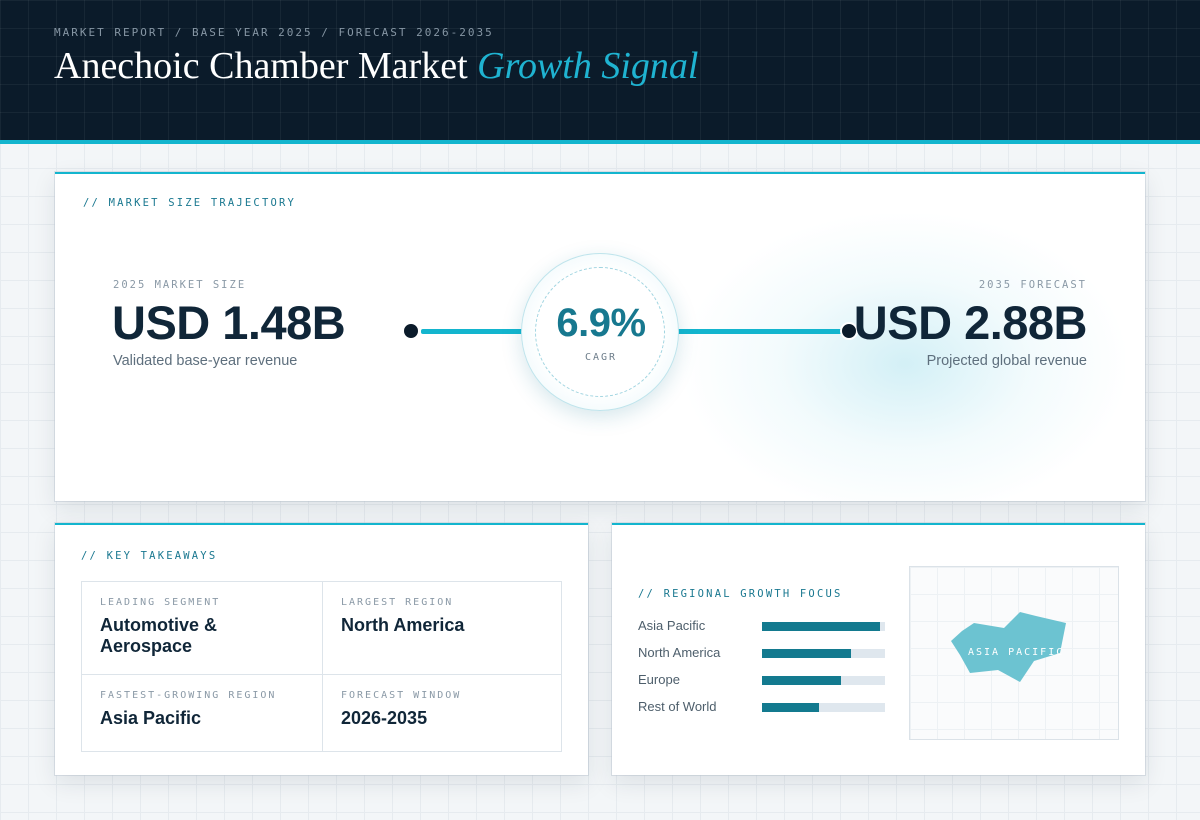  What do you see at coordinates (205, 361) in the screenshot?
I see `base-year-caption: Validated base-year revenue` at bounding box center [205, 361].